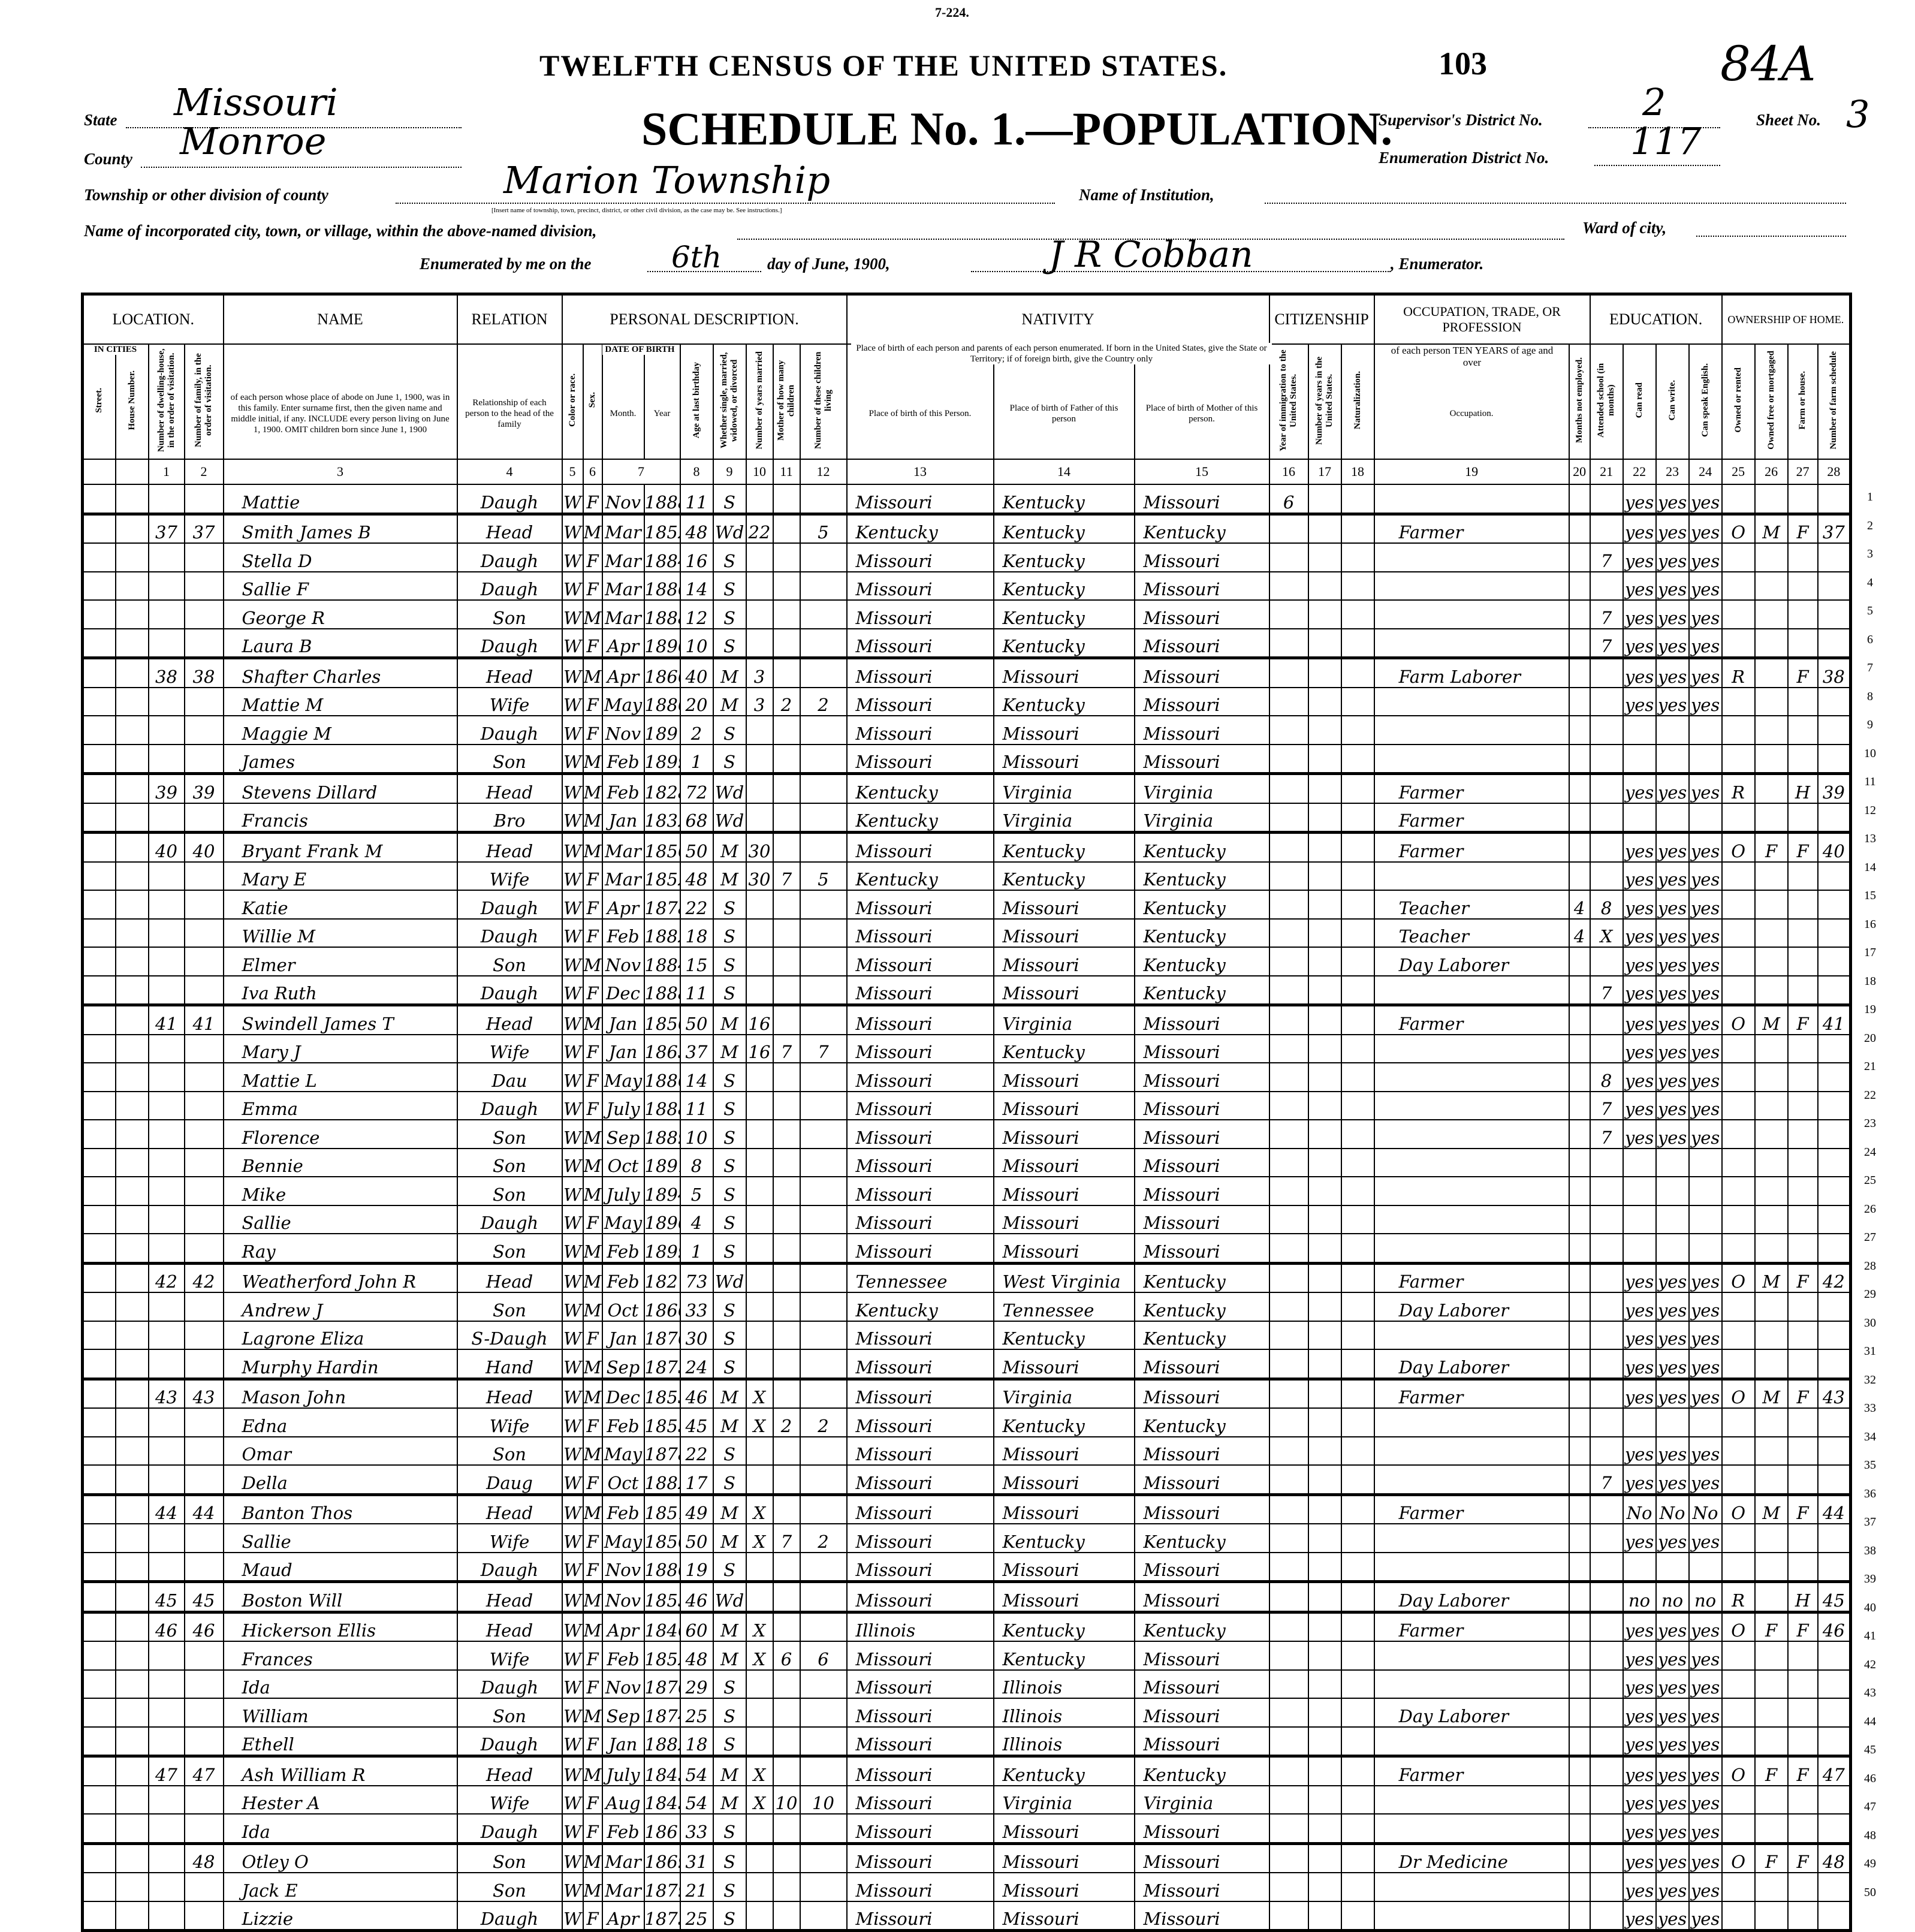  What do you see at coordinates (340, 1538) in the screenshot?
I see `name-cell: Sallie` at bounding box center [340, 1538].